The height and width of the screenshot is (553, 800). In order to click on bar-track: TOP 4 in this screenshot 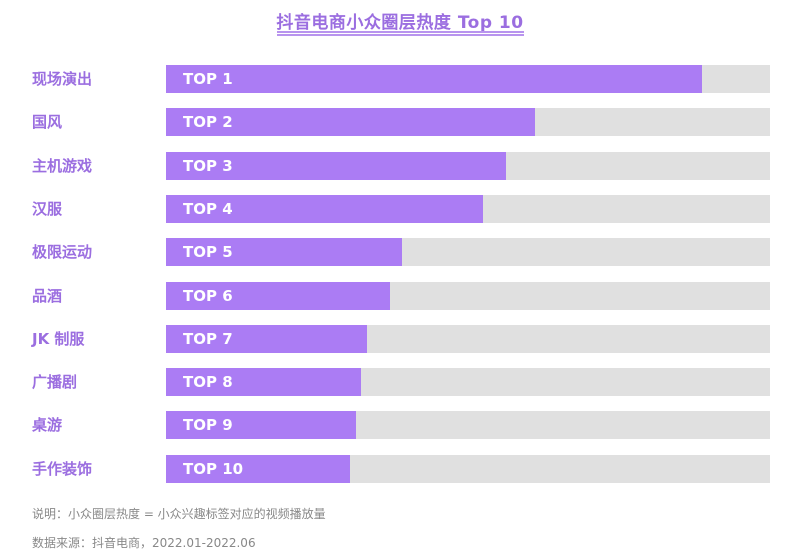, I will do `click(468, 208)`.